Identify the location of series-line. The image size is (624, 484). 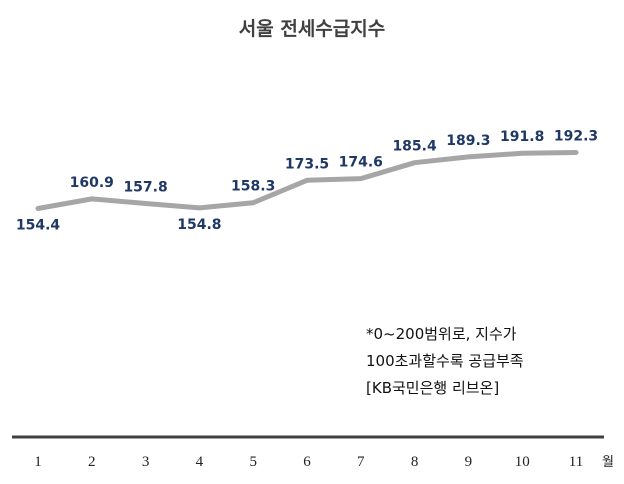
(307, 180).